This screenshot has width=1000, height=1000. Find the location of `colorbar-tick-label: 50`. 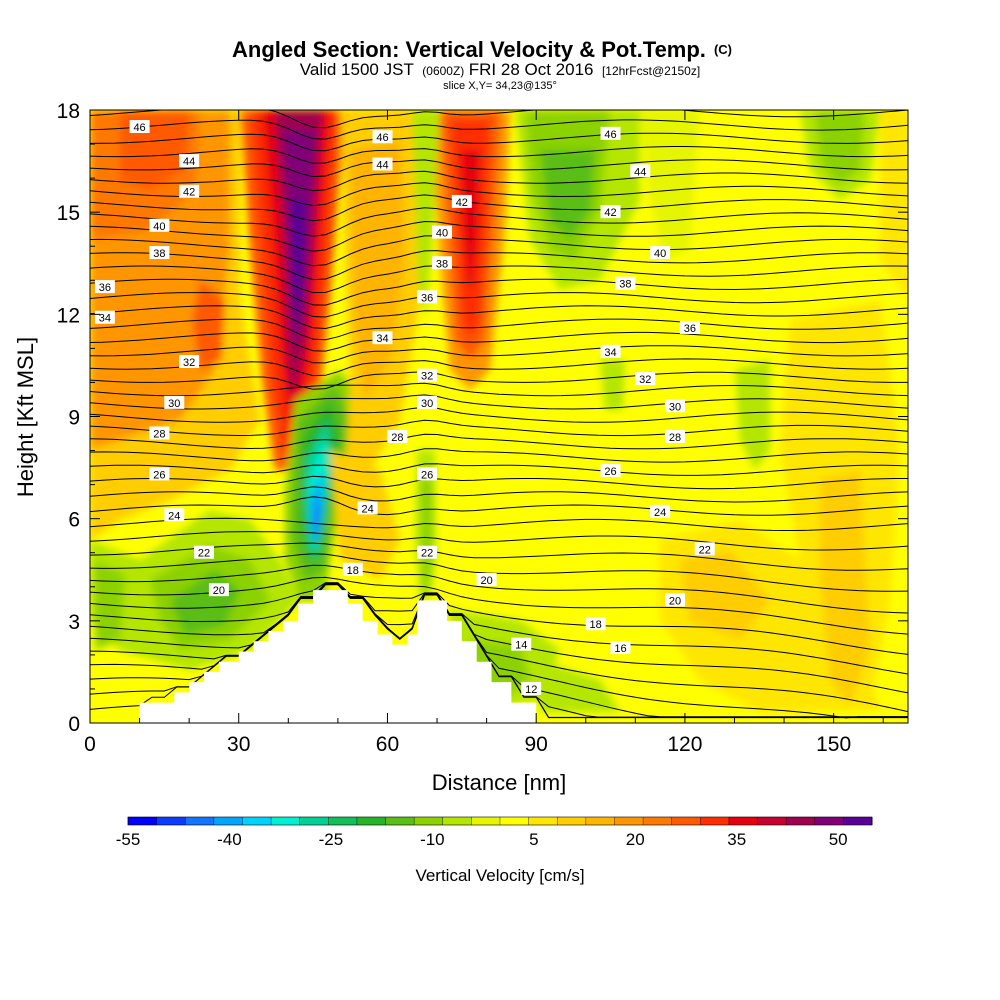

colorbar-tick-label: 50 is located at coordinates (838, 839).